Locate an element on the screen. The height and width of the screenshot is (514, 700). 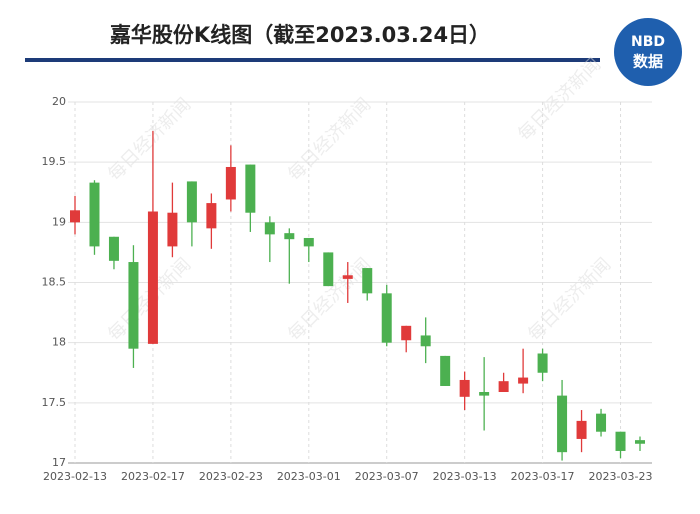
logo-badge is located at coordinates (648, 52).